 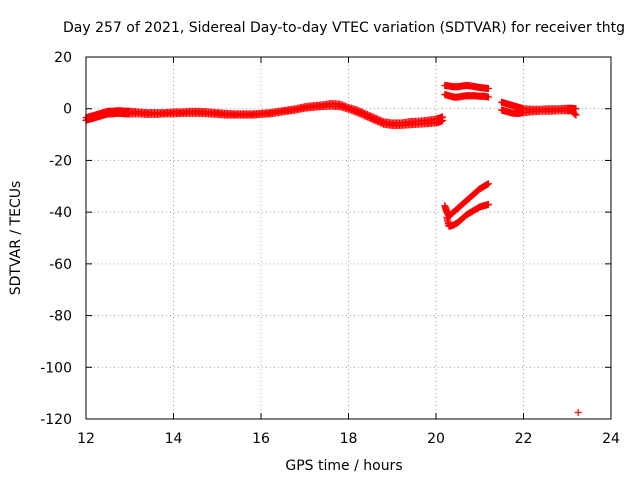 What do you see at coordinates (60, 317) in the screenshot?
I see `y-tick-label: -80` at bounding box center [60, 317].